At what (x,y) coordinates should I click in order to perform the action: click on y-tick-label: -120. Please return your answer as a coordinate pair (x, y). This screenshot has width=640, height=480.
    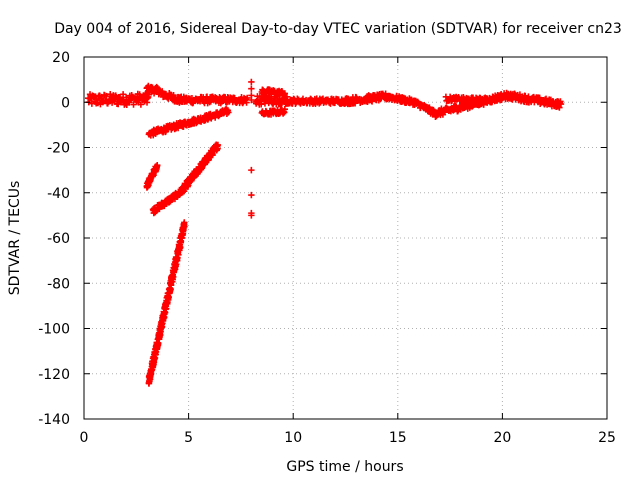
    Looking at the image, I should click on (54, 375).